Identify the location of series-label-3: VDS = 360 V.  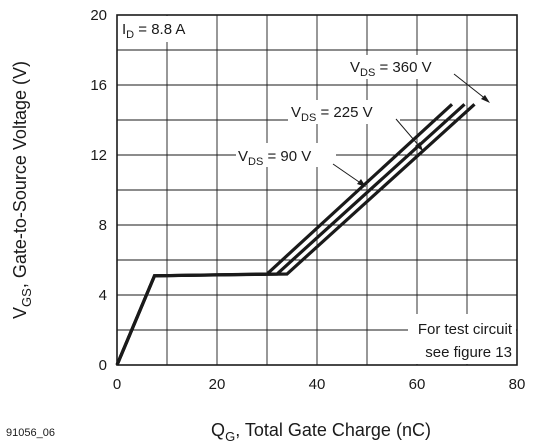
(391, 69).